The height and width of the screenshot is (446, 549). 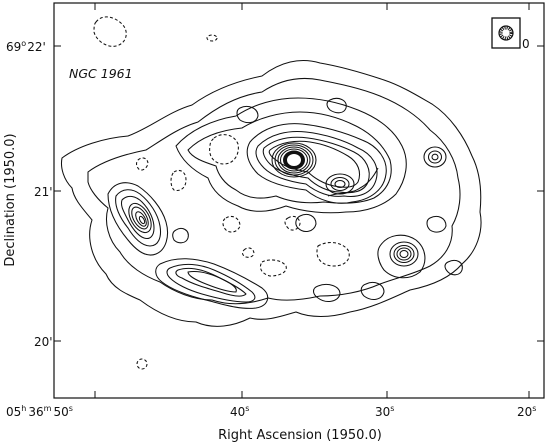 I want to click on x-tick-label-30: 30s, so click(x=384, y=411).